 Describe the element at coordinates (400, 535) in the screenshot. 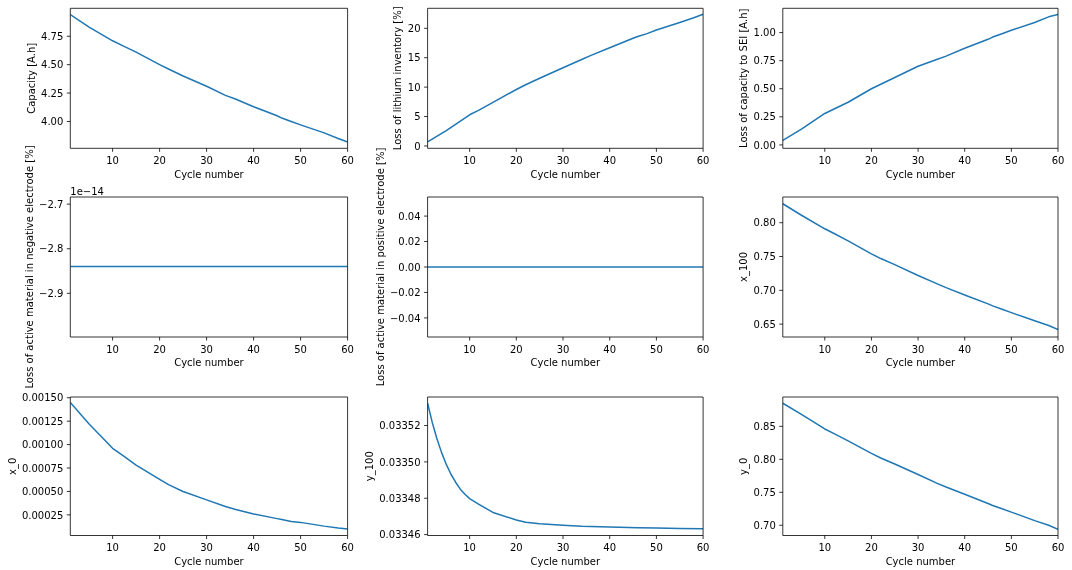

I see `y-tick-label: 0.03346` at that location.